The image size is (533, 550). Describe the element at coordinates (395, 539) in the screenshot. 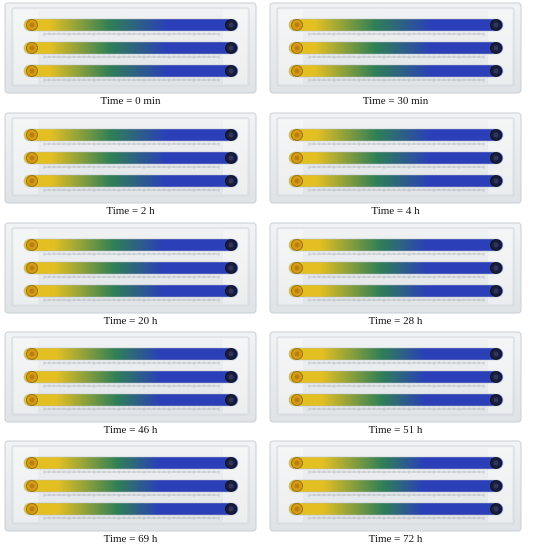

I see `time-caption: Time = 72 h` at that location.